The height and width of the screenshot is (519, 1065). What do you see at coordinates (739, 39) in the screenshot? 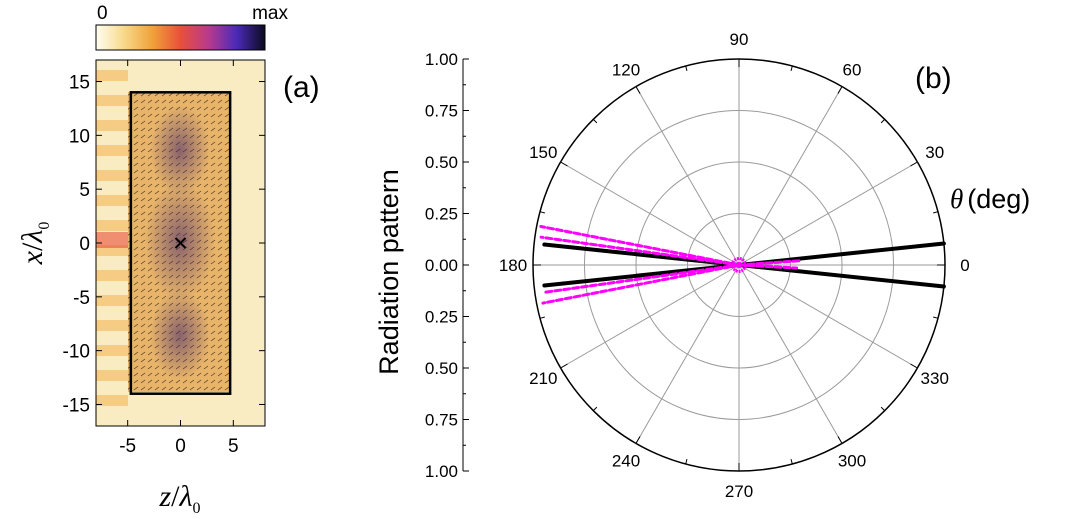
I see `angle-label: 90` at bounding box center [739, 39].